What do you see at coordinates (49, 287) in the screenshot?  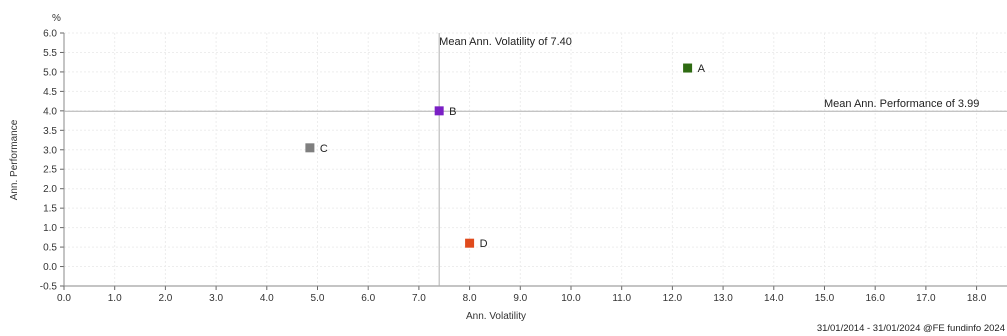 I see `y-tick-label: -0.5` at bounding box center [49, 287].